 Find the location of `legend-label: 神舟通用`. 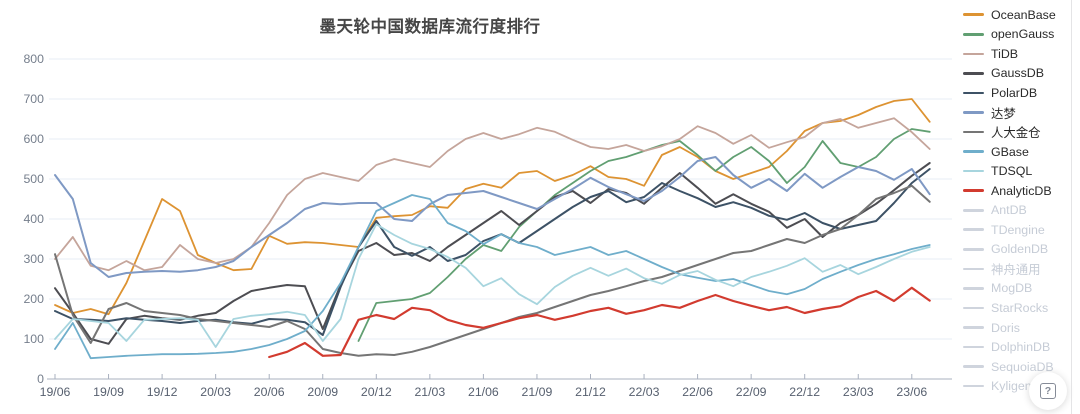

legend-label: 神舟通用 is located at coordinates (1016, 269).